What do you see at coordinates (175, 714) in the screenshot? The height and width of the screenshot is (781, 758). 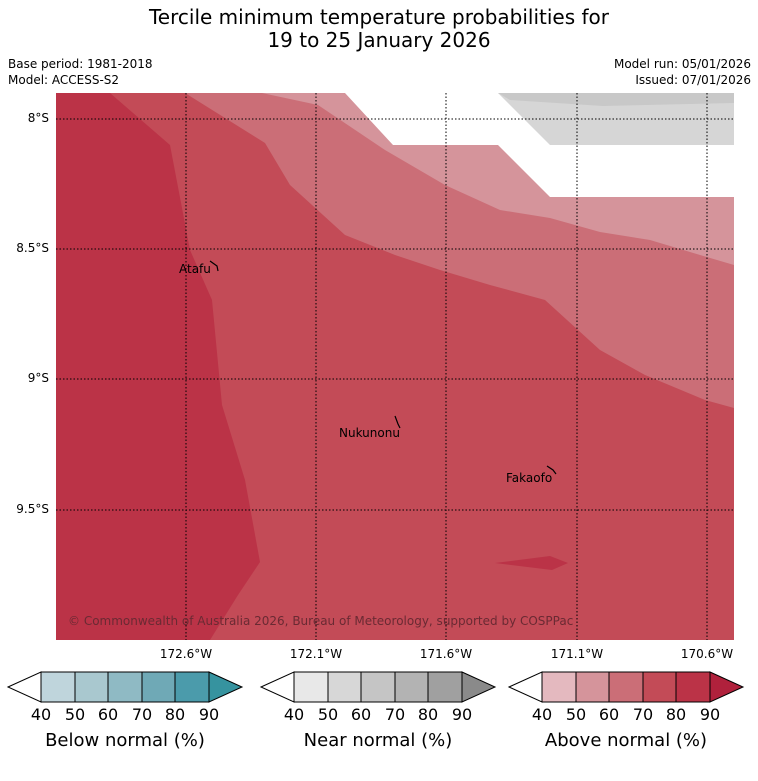 I see `colorbar-below-tick: 80` at bounding box center [175, 714].